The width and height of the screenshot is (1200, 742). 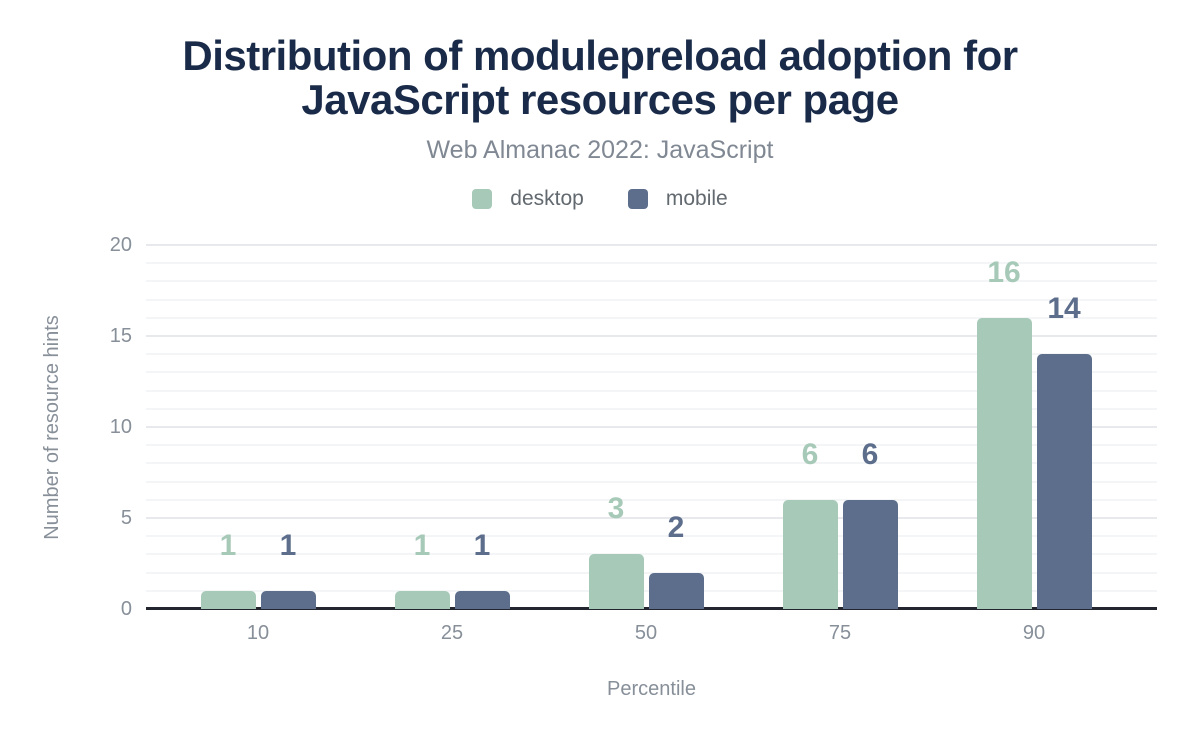 I want to click on bar-value-label-desktop-25: 1, so click(x=422, y=545).